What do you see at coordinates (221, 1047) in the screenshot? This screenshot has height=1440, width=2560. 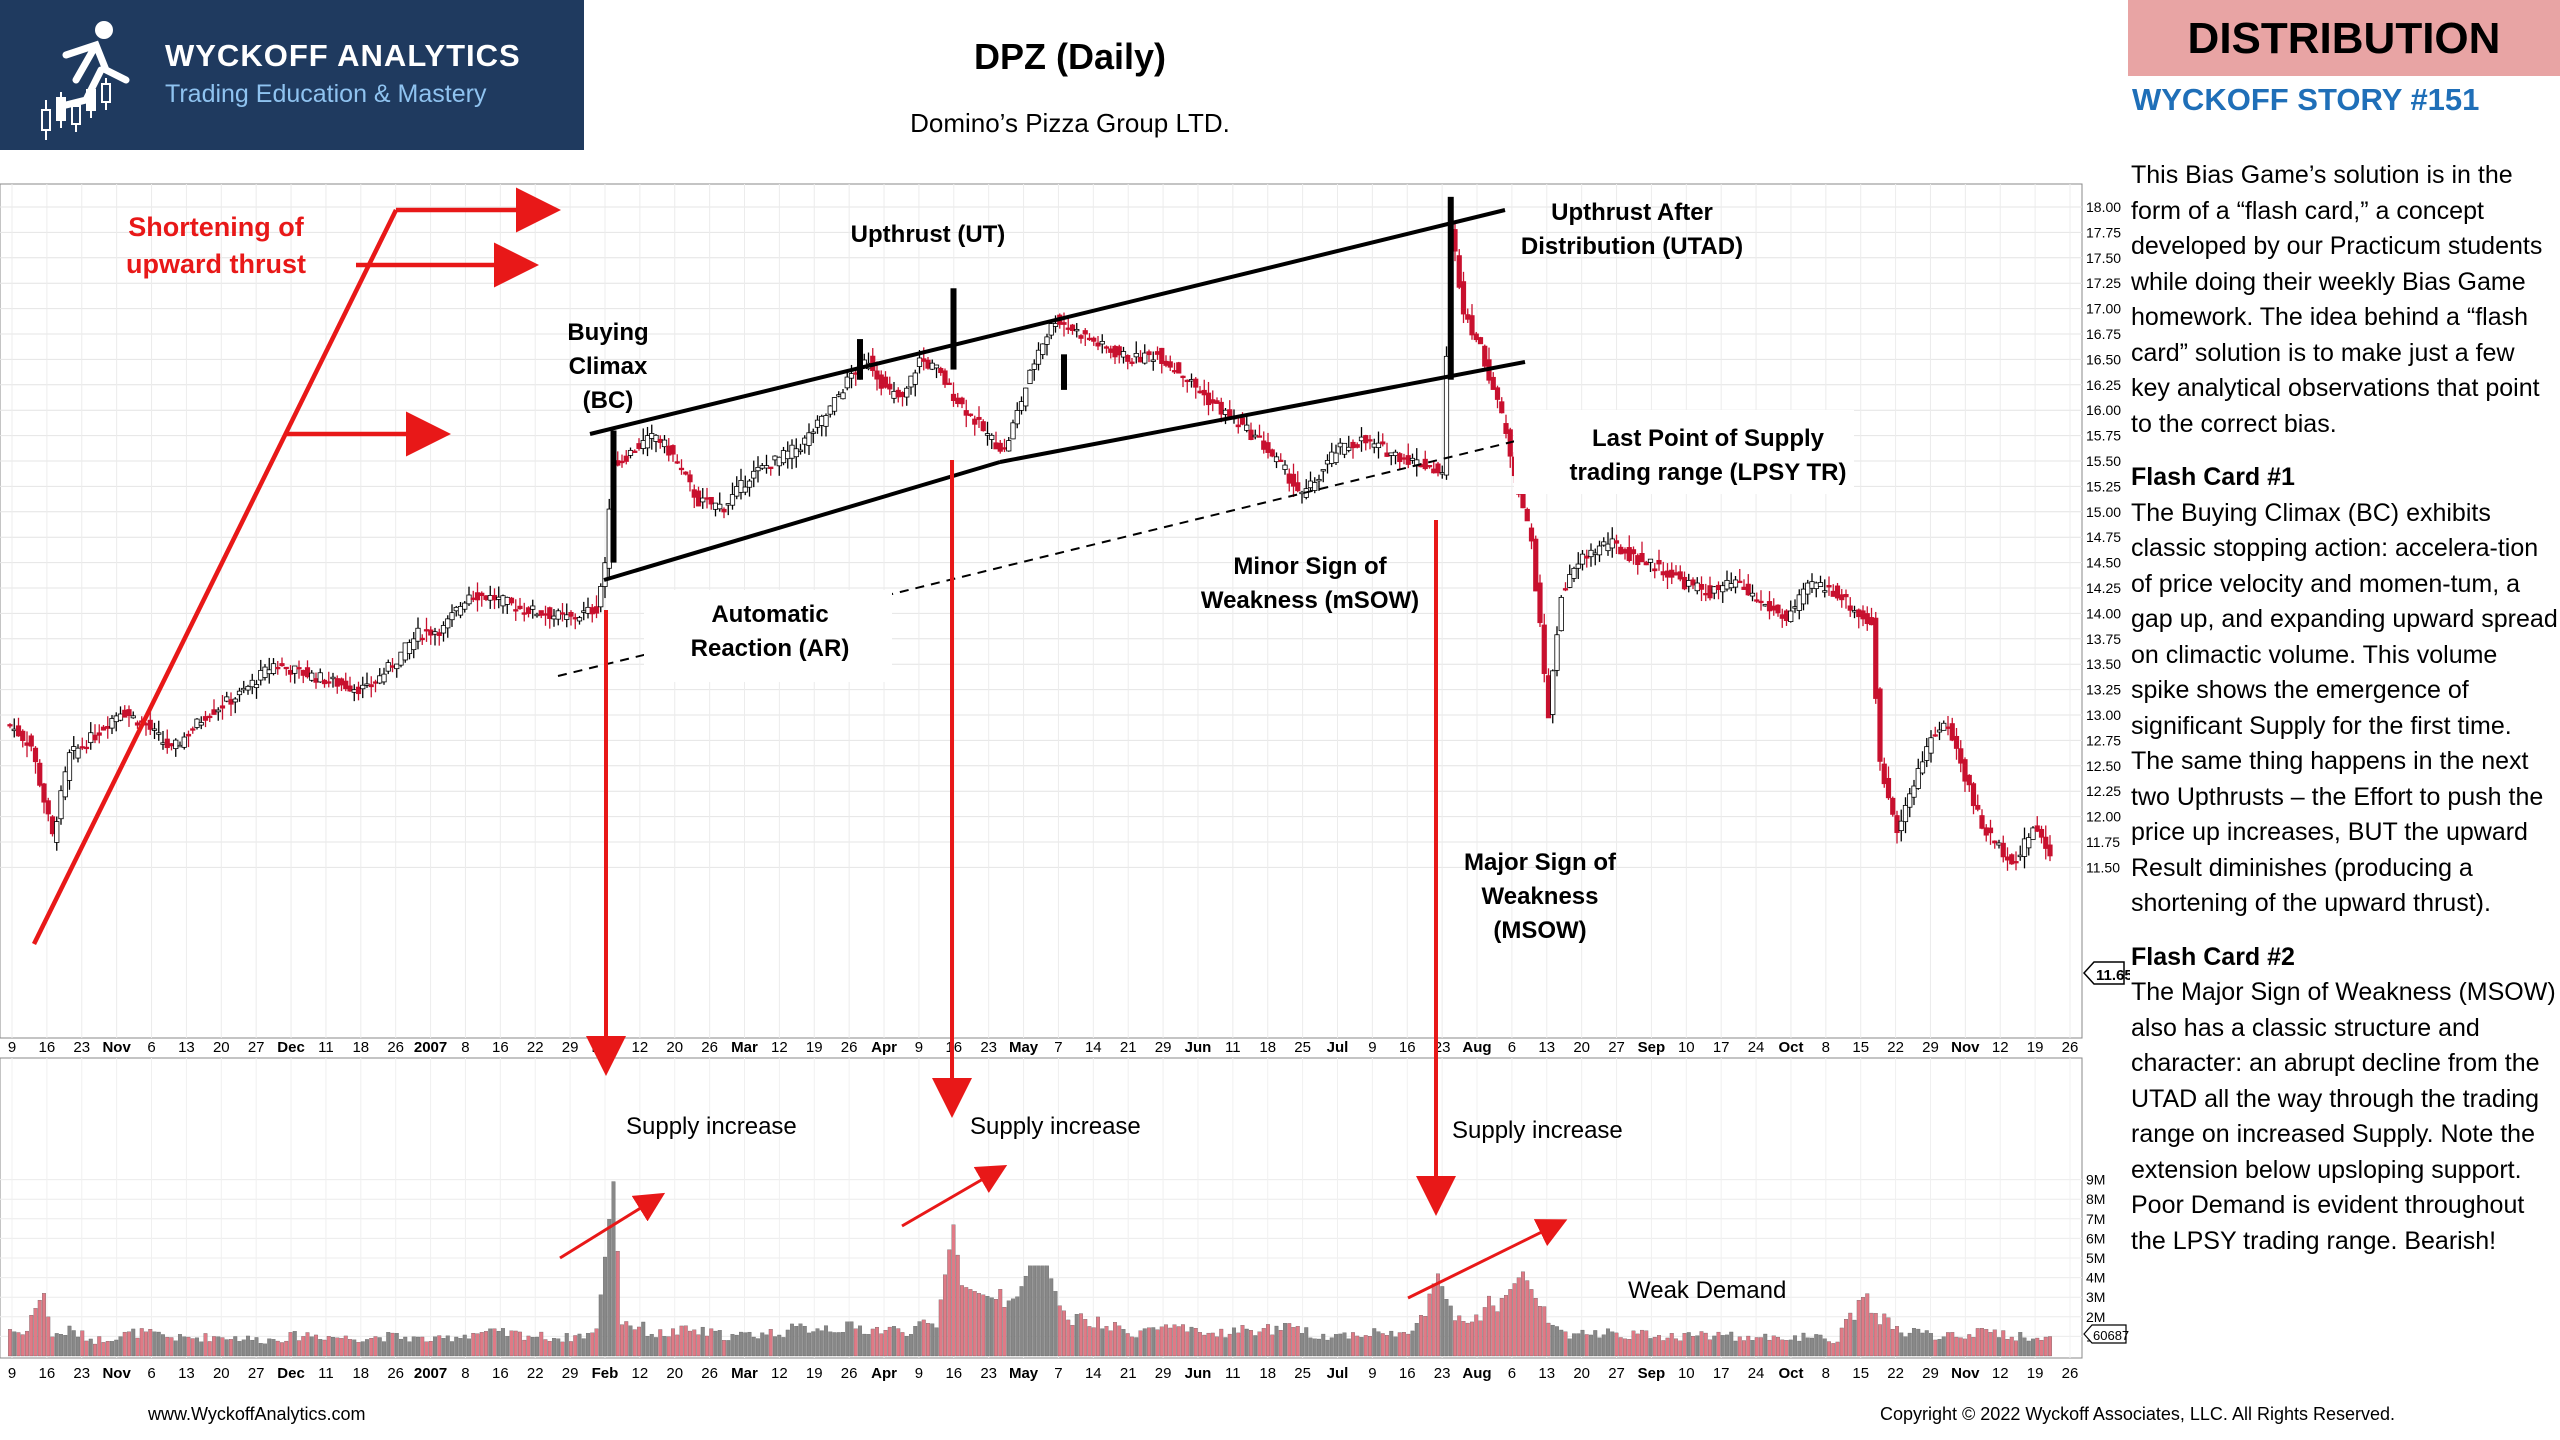 I see `date-tick-label: 20` at bounding box center [221, 1047].